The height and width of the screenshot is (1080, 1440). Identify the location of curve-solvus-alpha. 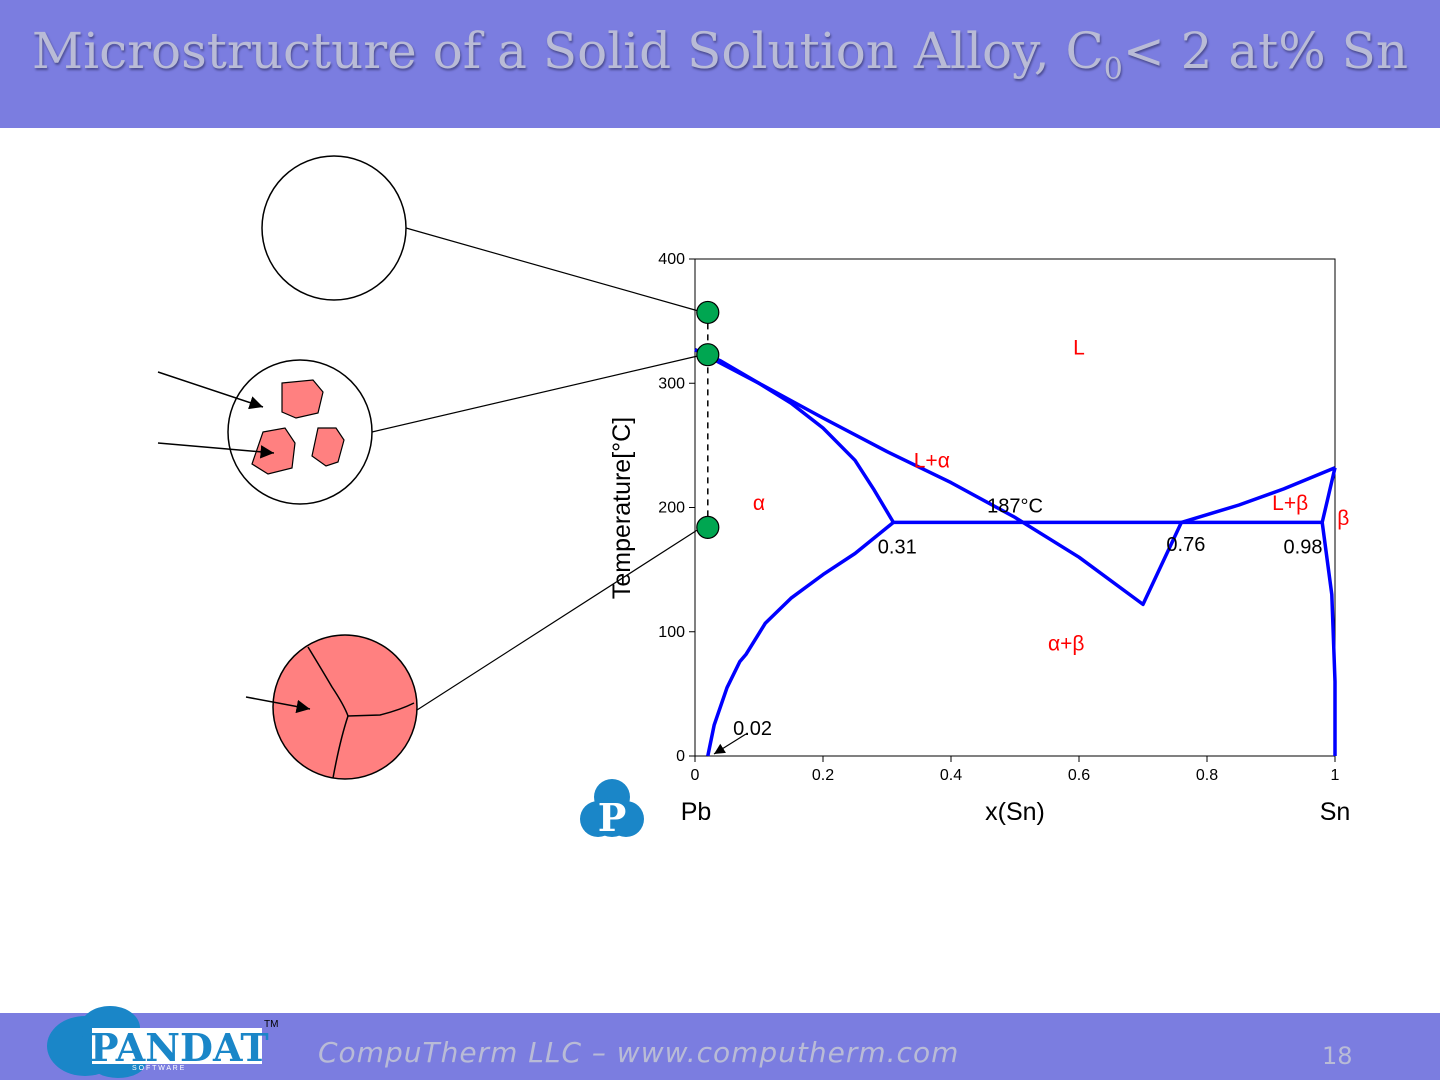
(800, 639).